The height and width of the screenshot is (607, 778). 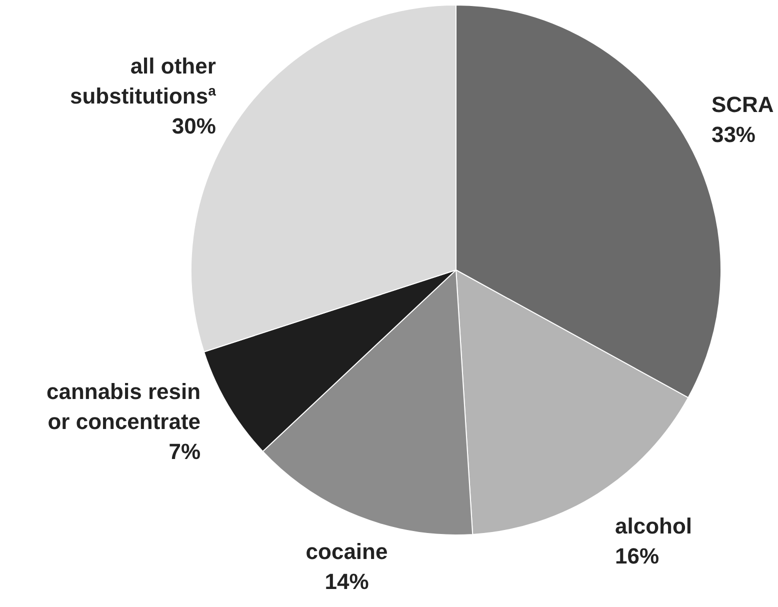 I want to click on slice-label: cocaine, so click(x=347, y=551).